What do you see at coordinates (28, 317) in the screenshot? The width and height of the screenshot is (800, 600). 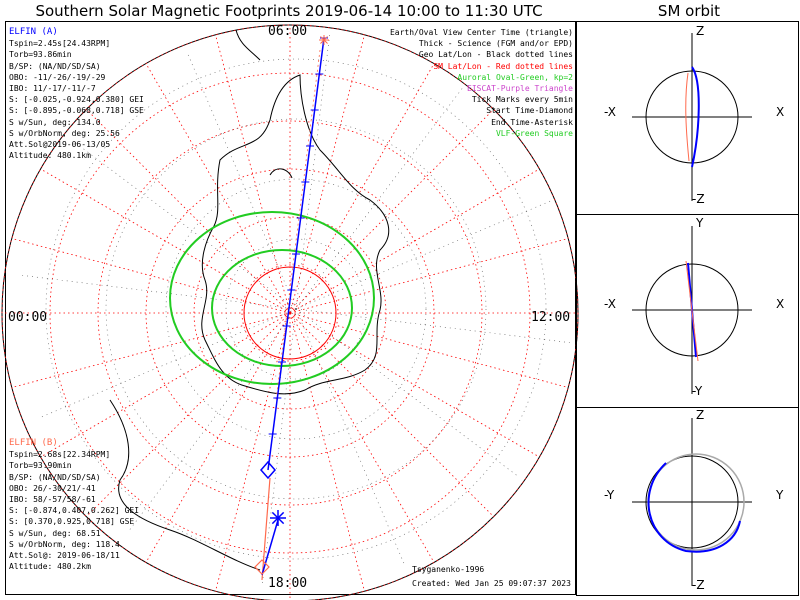 I see `map-label-left: 00:00` at bounding box center [28, 317].